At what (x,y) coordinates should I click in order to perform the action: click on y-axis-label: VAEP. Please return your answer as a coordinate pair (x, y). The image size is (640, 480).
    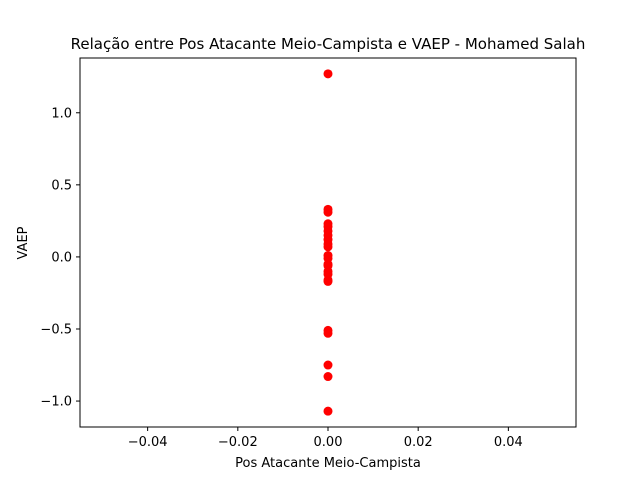
    Looking at the image, I should click on (23, 242).